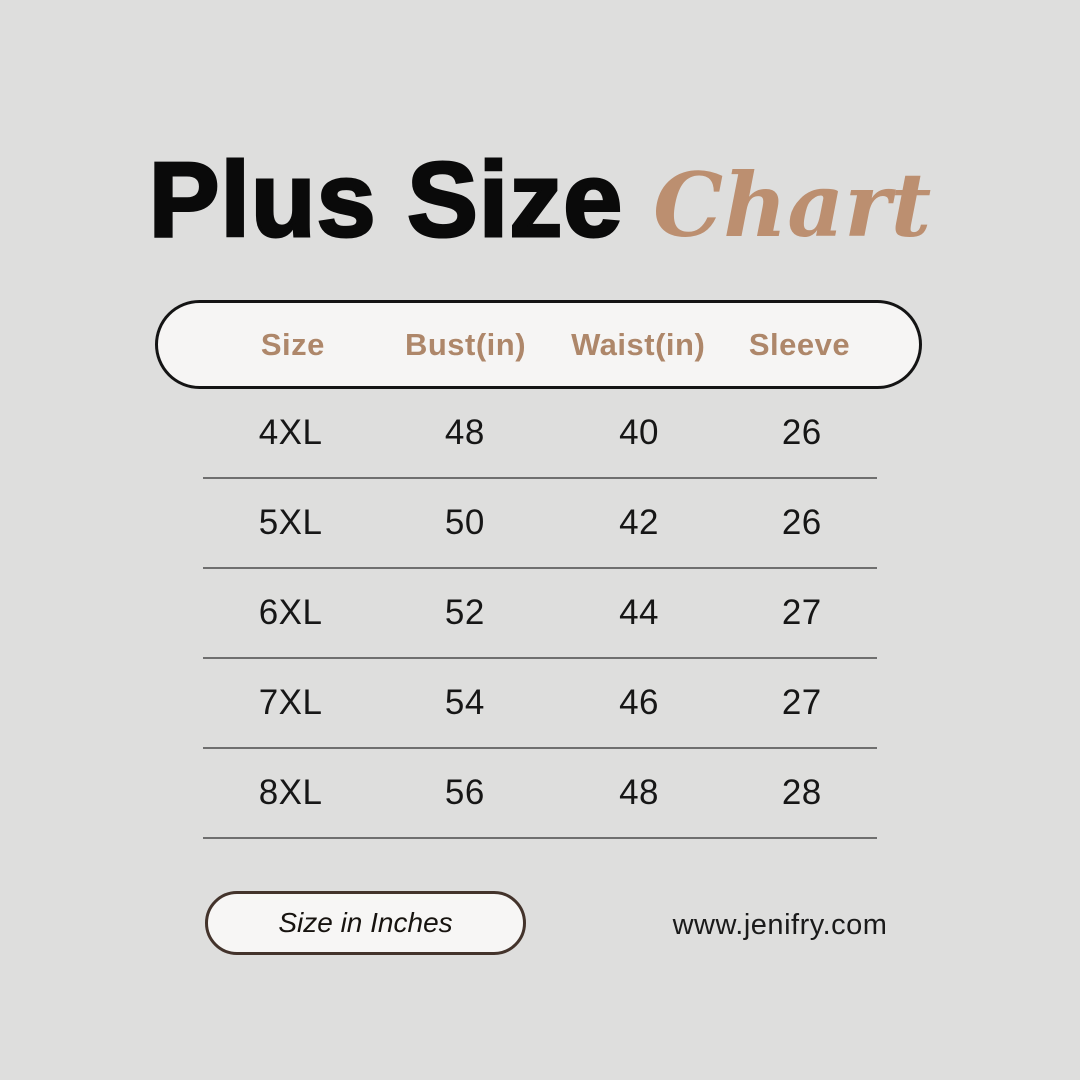 This screenshot has width=1080, height=1080. Describe the element at coordinates (290, 522) in the screenshot. I see `cell-size: 5XL` at that location.